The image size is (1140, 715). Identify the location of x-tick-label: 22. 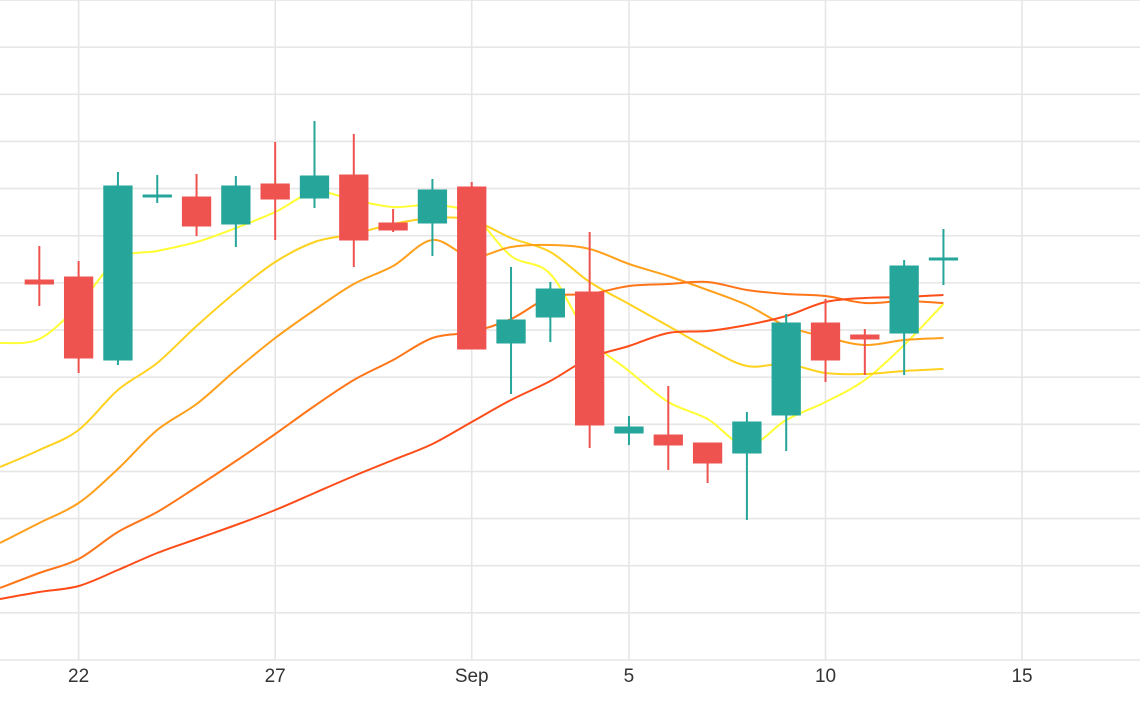
(78, 676).